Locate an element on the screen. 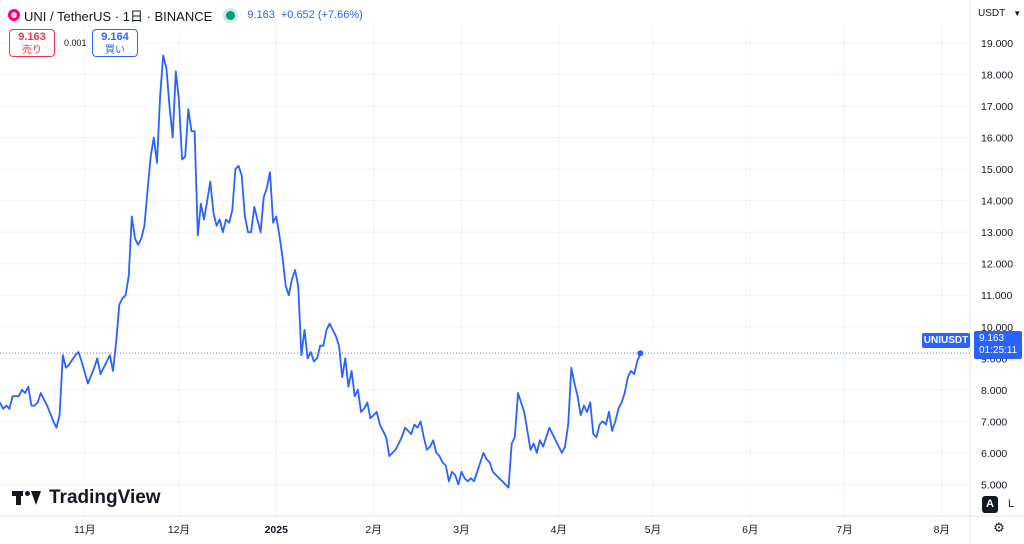 The width and height of the screenshot is (1024, 544). price-tick-label: 13.000 is located at coordinates (997, 233).